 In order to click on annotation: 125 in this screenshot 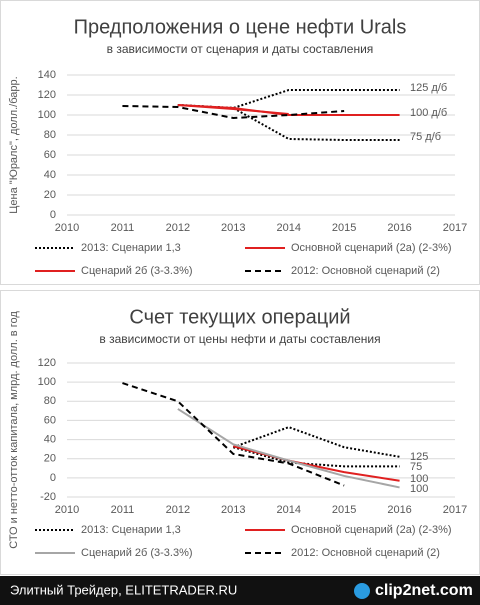, I will do `click(419, 457)`.